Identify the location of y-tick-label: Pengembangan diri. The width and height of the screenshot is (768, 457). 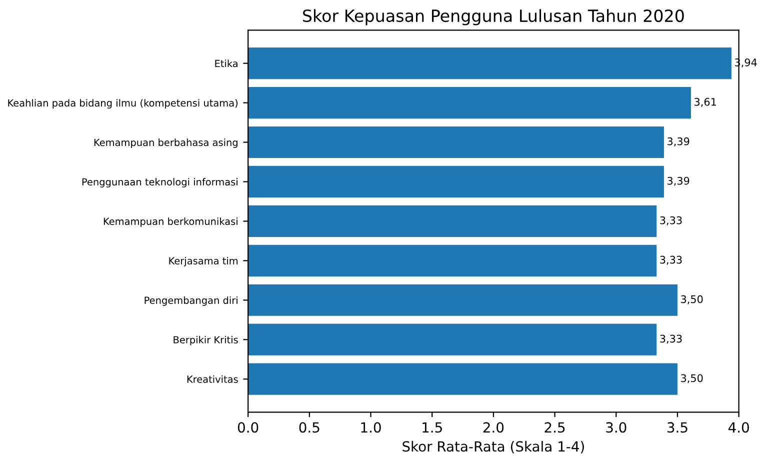
(191, 301).